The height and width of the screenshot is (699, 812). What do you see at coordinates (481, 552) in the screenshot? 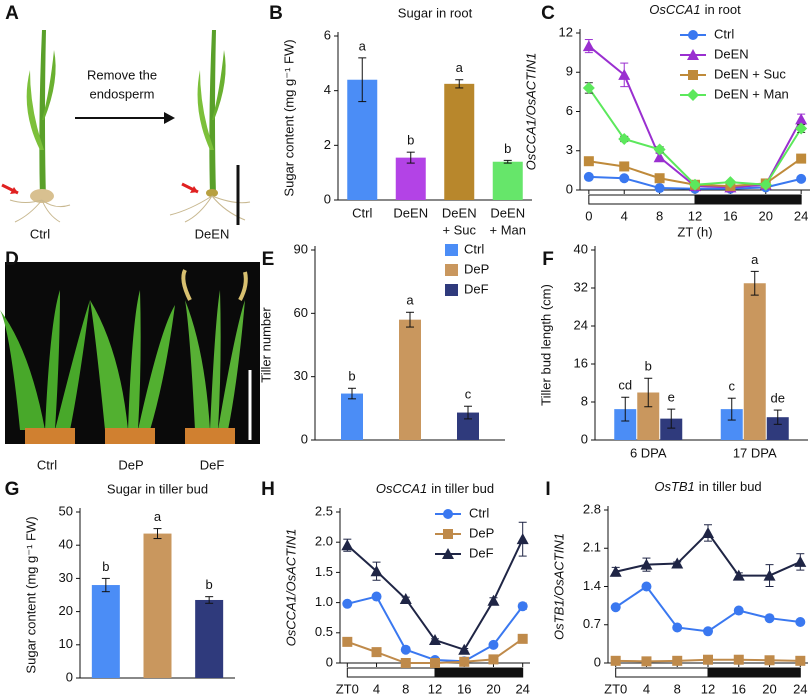
I see `legend-label: DeF` at bounding box center [481, 552].